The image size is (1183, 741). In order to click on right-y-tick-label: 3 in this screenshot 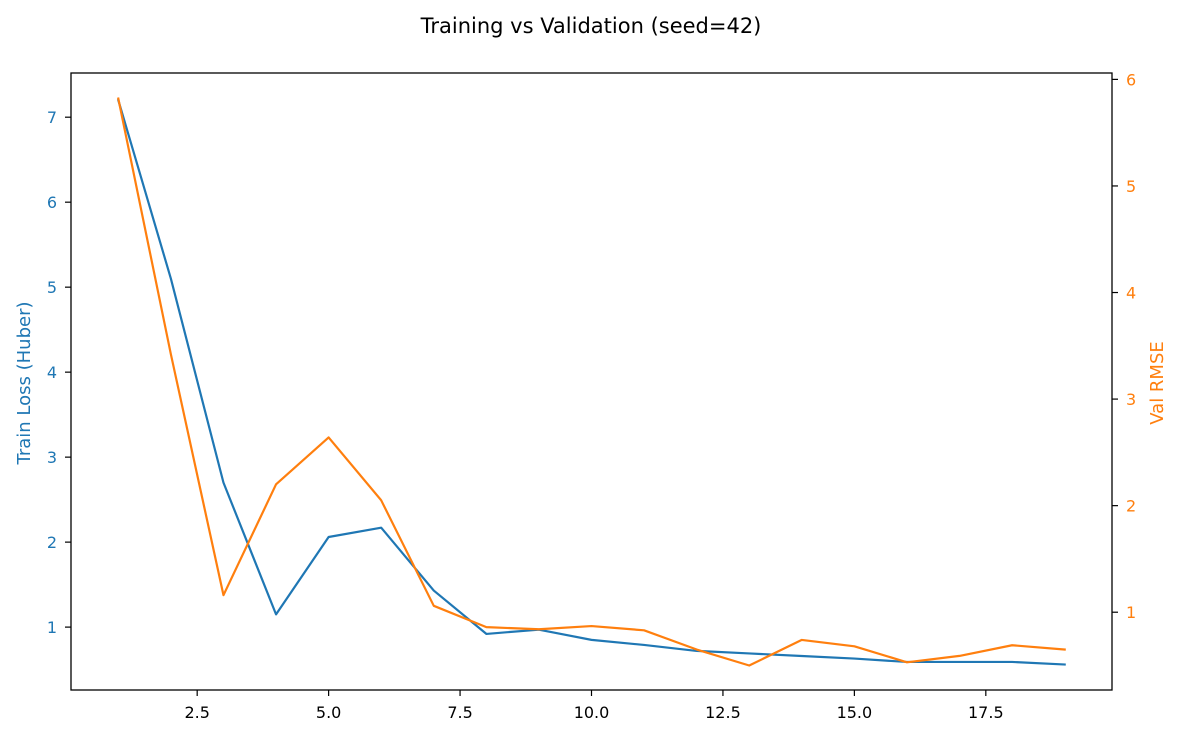, I will do `click(1131, 399)`.